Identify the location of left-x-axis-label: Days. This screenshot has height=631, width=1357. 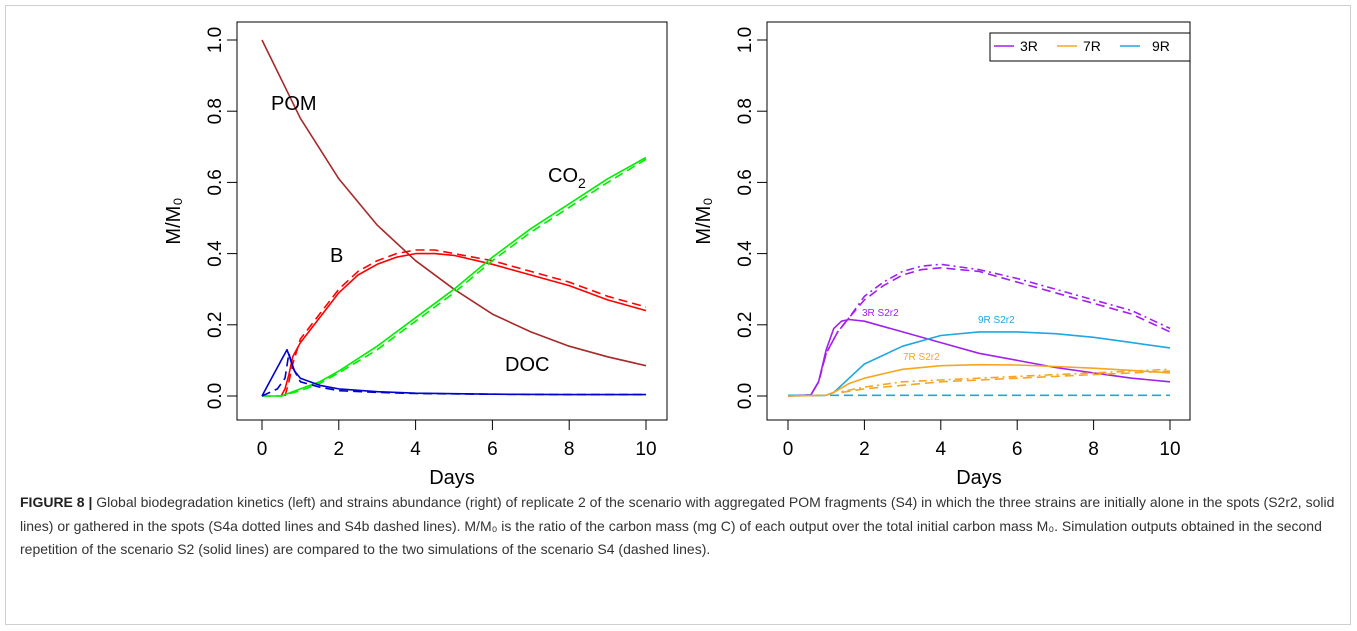
(452, 478).